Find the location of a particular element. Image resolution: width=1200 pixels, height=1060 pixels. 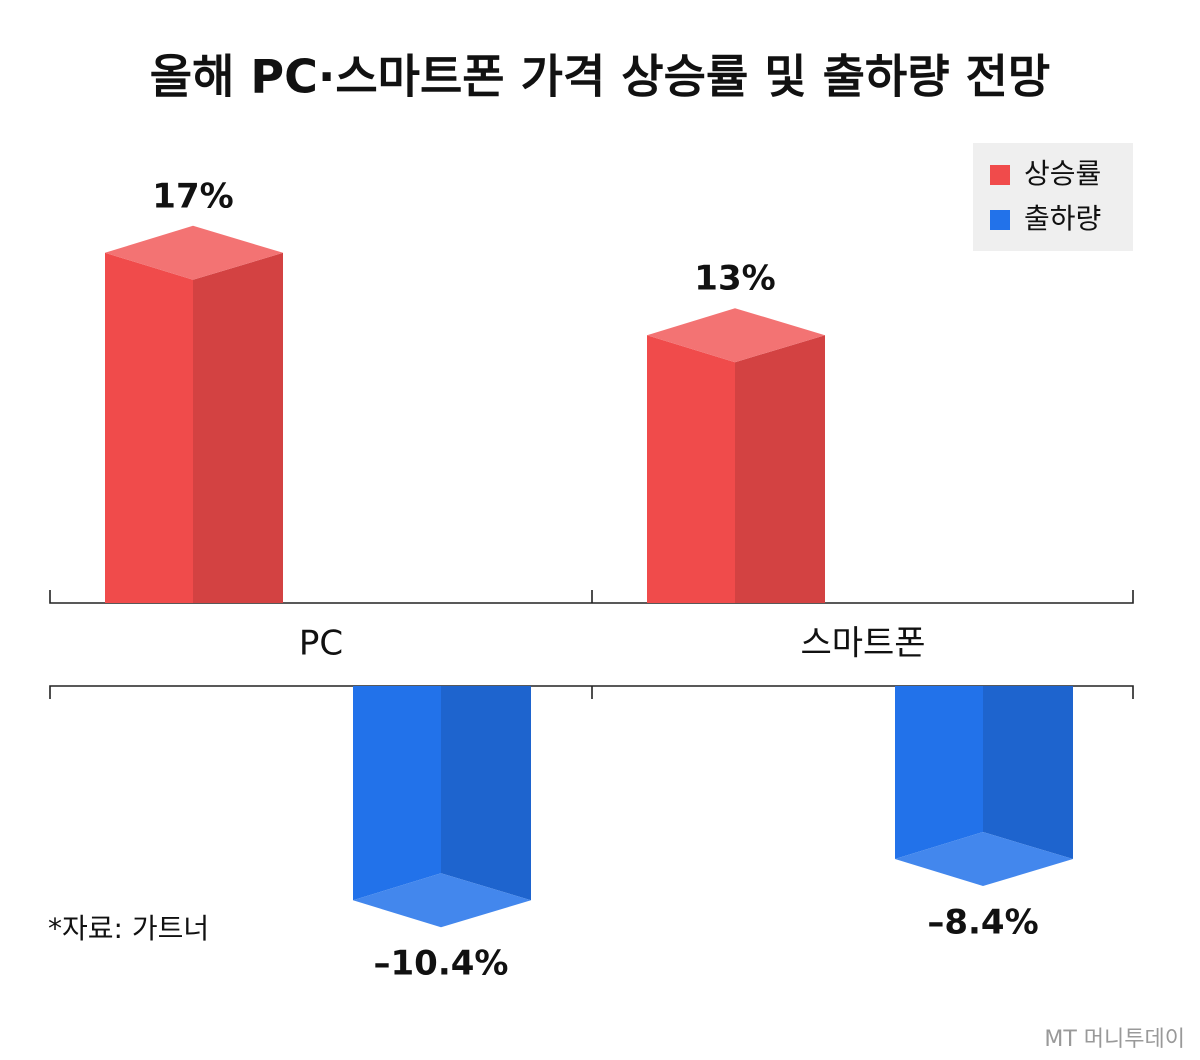

source-note: *자료: 가트너 is located at coordinates (128, 928).